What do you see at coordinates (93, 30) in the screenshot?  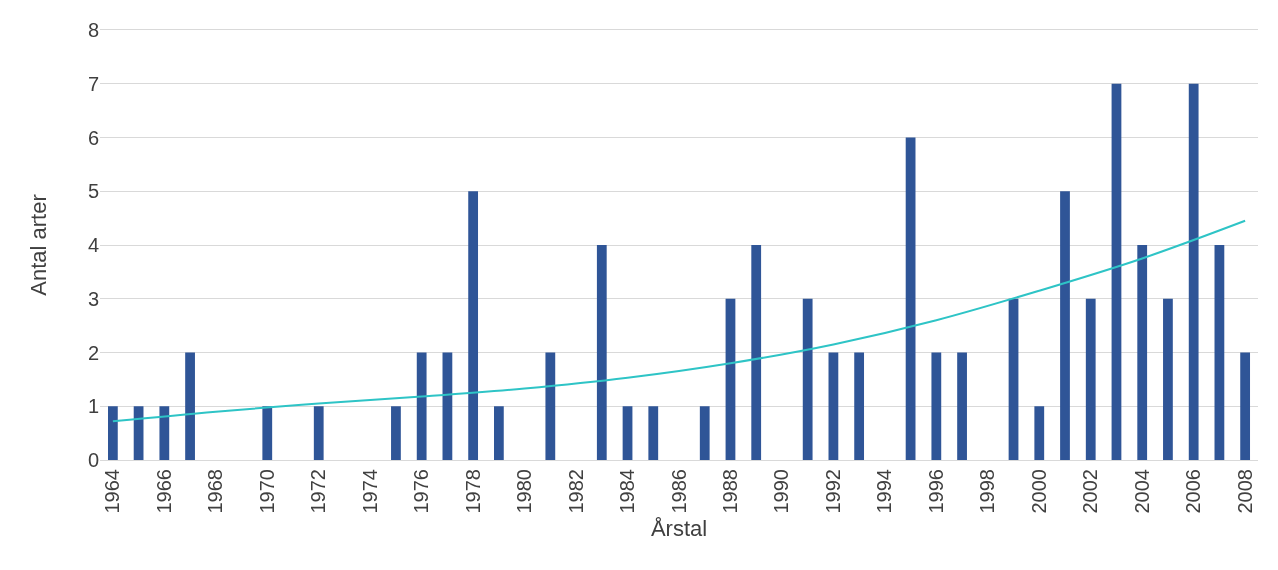 I see `y-tick-label: 8` at bounding box center [93, 30].